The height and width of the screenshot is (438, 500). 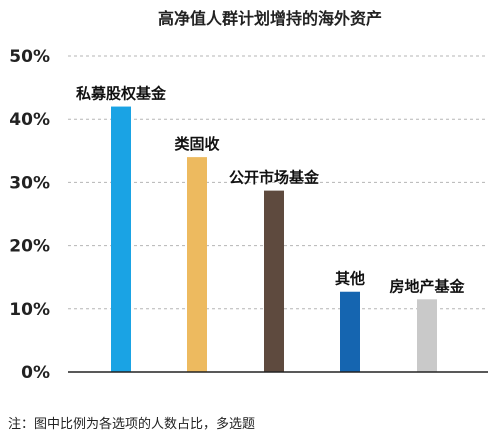 I want to click on chart-title: 高净值人群计划增持的海外资产, so click(x=270, y=18).